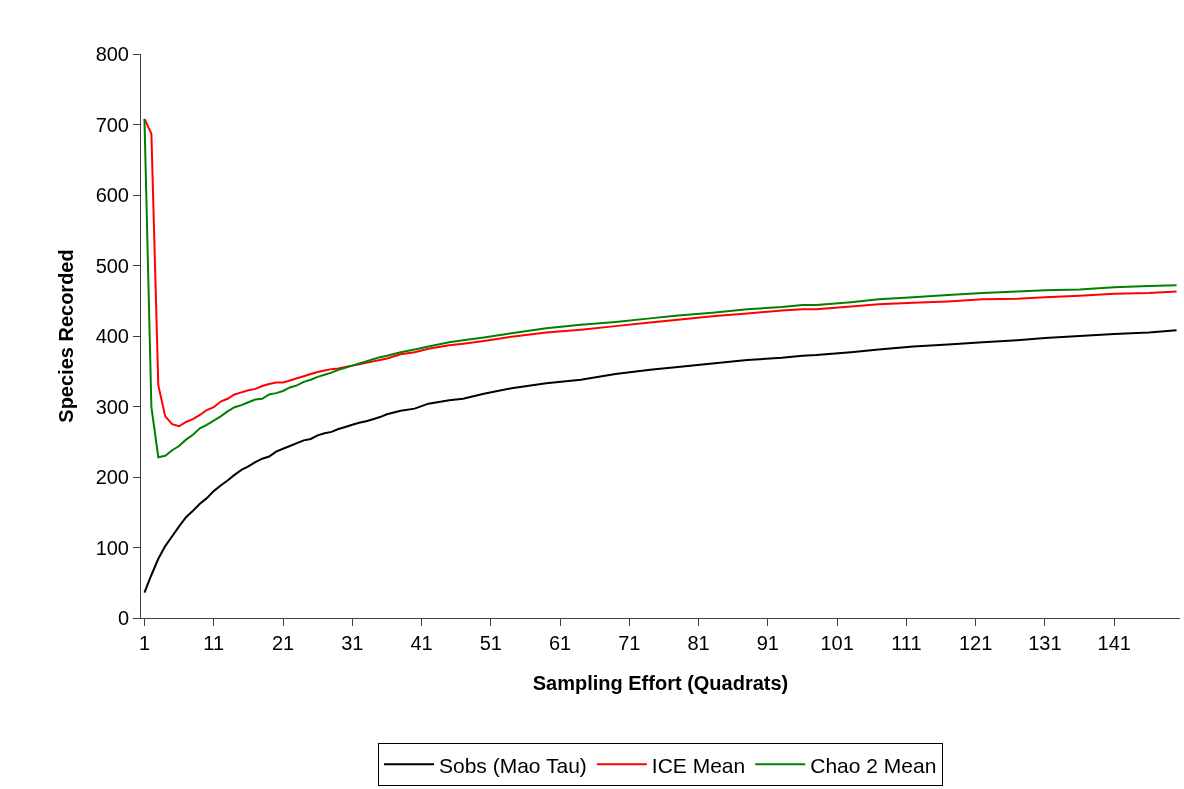 The width and height of the screenshot is (1184, 789). Describe the element at coordinates (560, 643) in the screenshot. I see `x-tick-label: 61` at that location.